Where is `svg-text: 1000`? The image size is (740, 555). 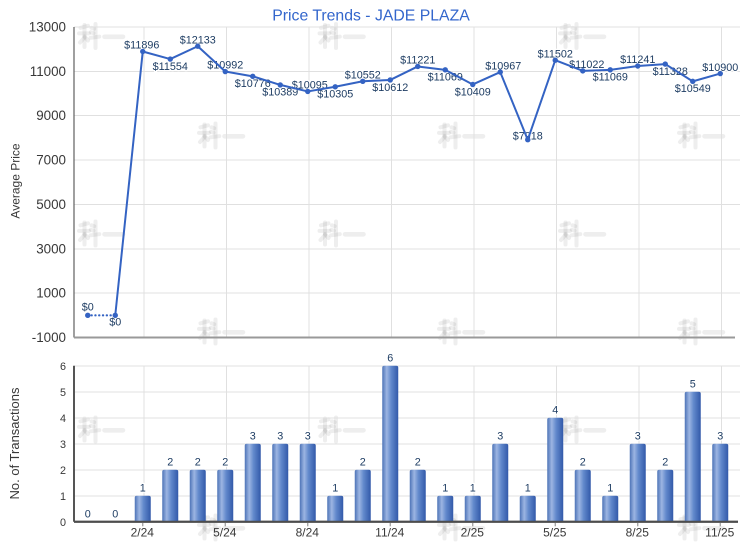
svg-text: 1000 is located at coordinates (51, 293).